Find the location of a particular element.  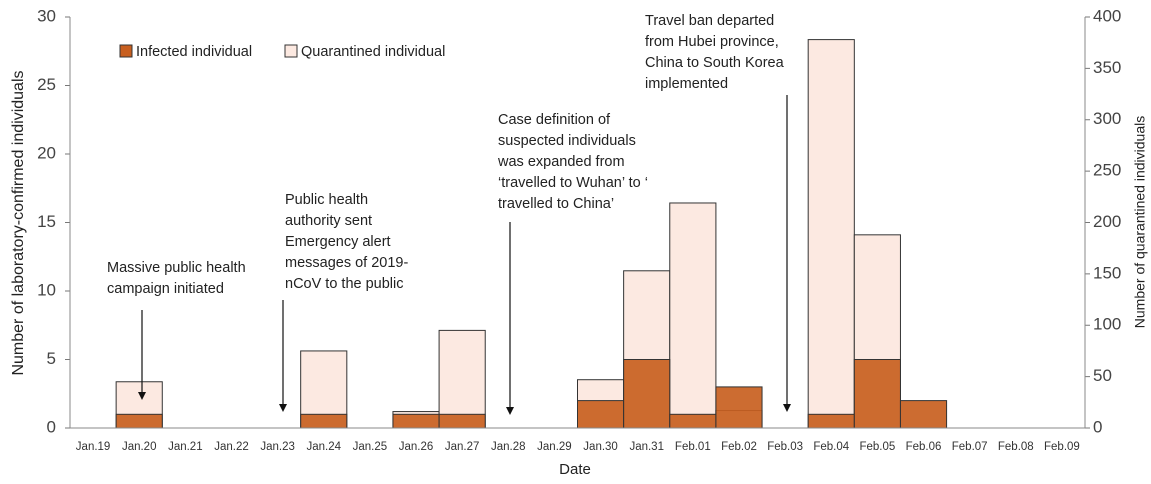

x-tick-label: Jan.28 is located at coordinates (508, 447).